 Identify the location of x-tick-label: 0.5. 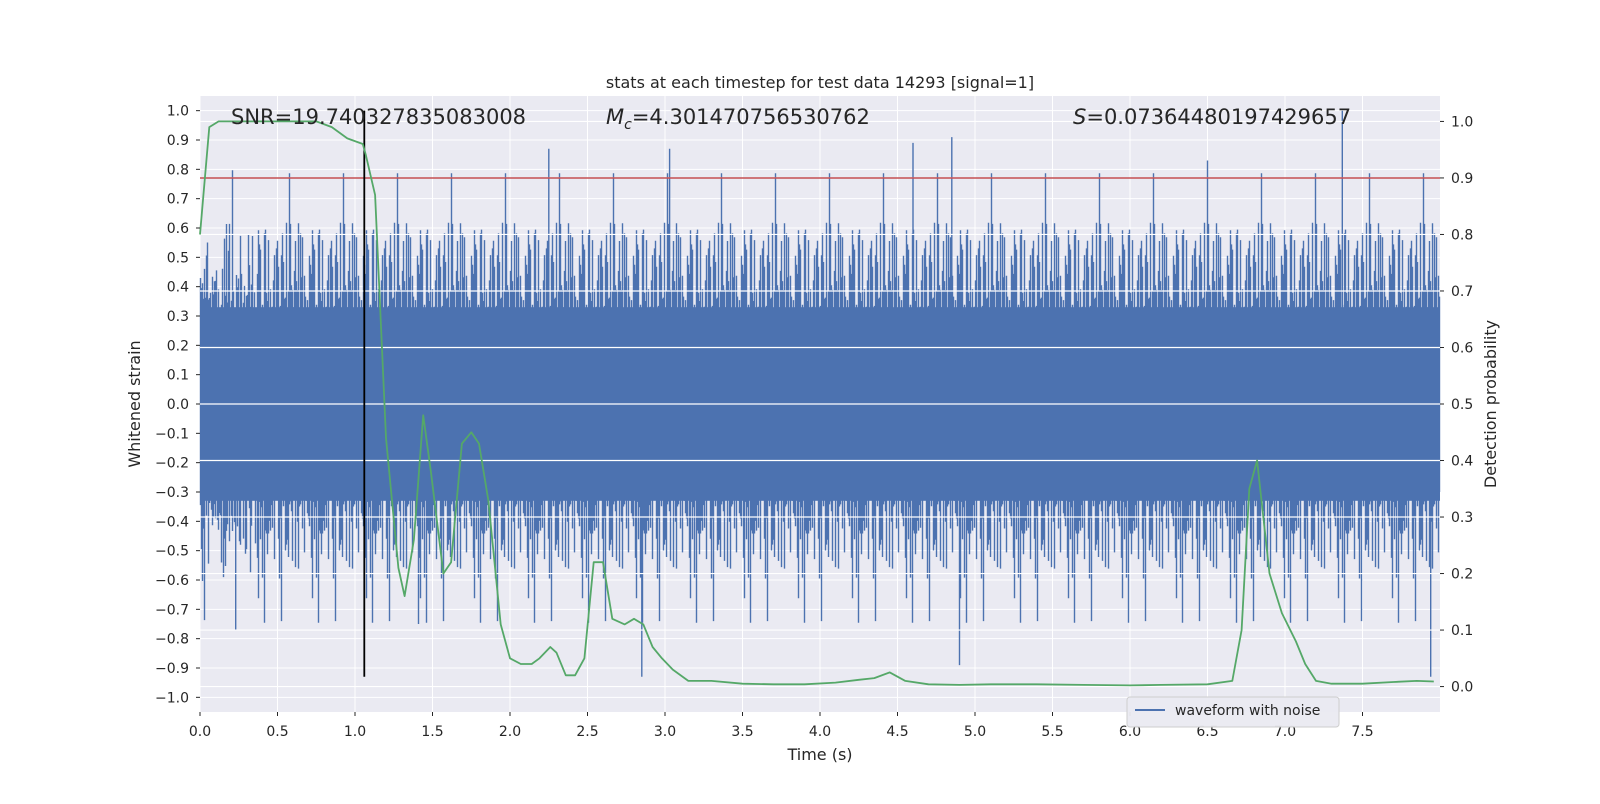
(277, 732).